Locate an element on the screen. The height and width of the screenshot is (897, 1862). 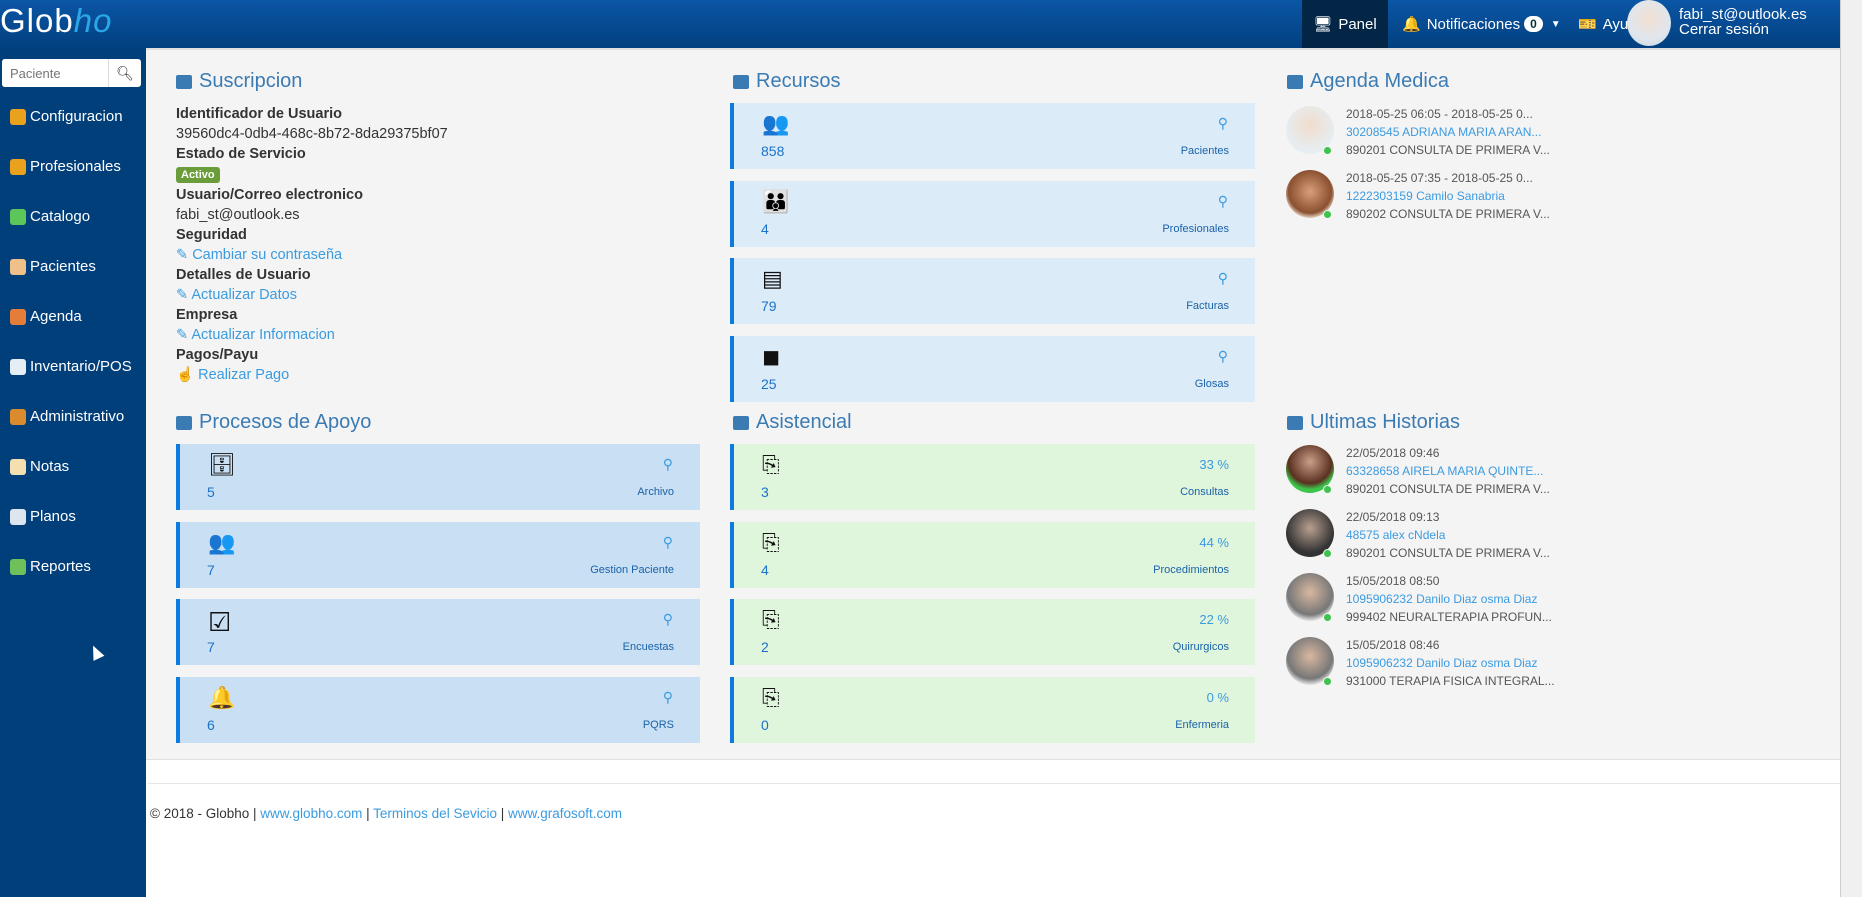
footer-divider is located at coordinates (994, 783).